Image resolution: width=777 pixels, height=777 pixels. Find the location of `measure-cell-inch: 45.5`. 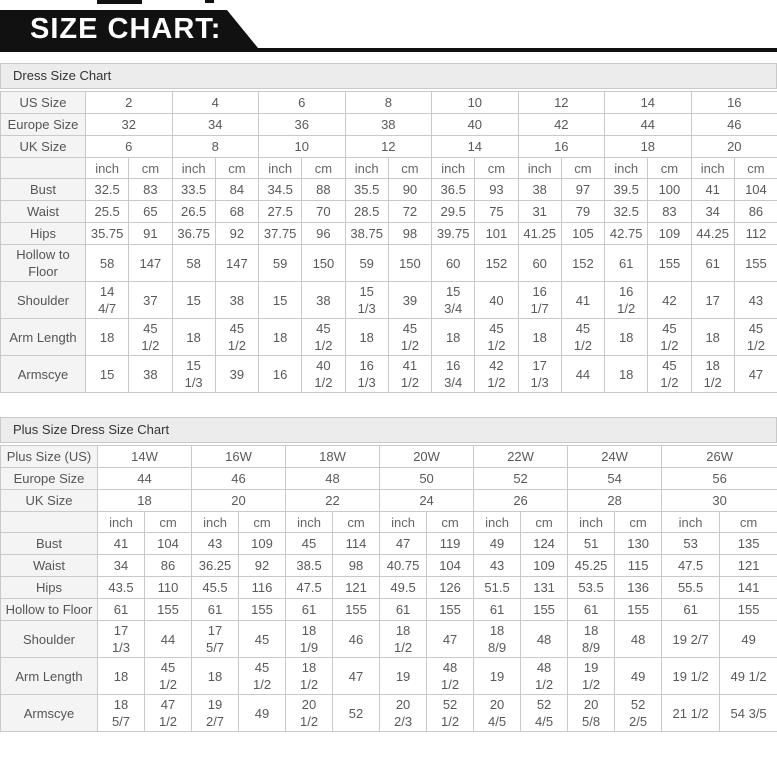

measure-cell-inch: 45.5 is located at coordinates (215, 587).